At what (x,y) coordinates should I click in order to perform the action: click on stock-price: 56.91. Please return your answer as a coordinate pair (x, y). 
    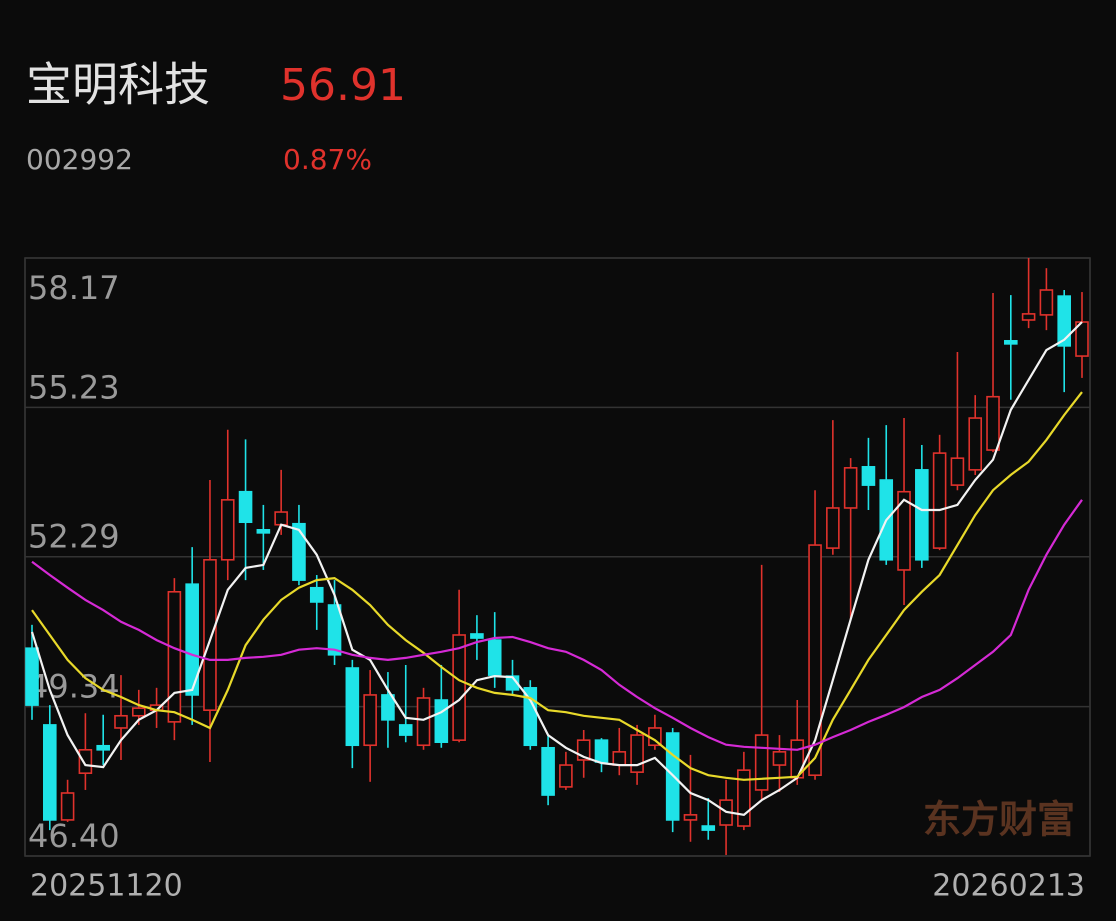
    Looking at the image, I should click on (343, 85).